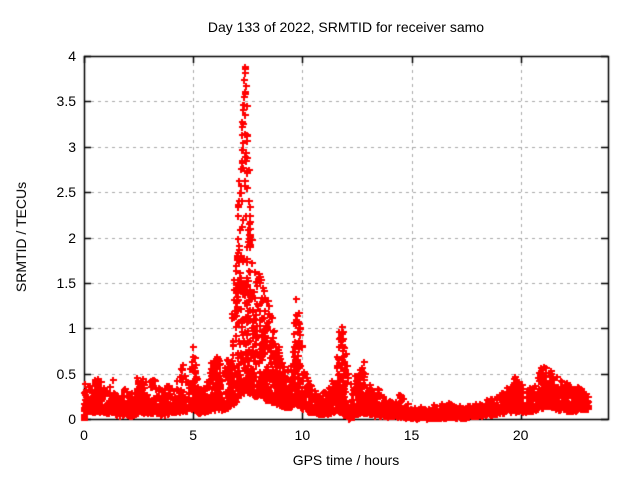 The image size is (640, 480). I want to click on y-tick-label: 0.5, so click(66, 373).